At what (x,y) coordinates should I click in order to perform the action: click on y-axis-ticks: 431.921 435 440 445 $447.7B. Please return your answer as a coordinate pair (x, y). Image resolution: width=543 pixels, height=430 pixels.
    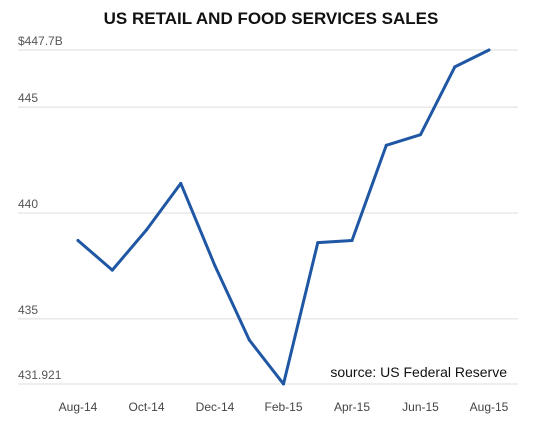
    Looking at the image, I should click on (40, 208).